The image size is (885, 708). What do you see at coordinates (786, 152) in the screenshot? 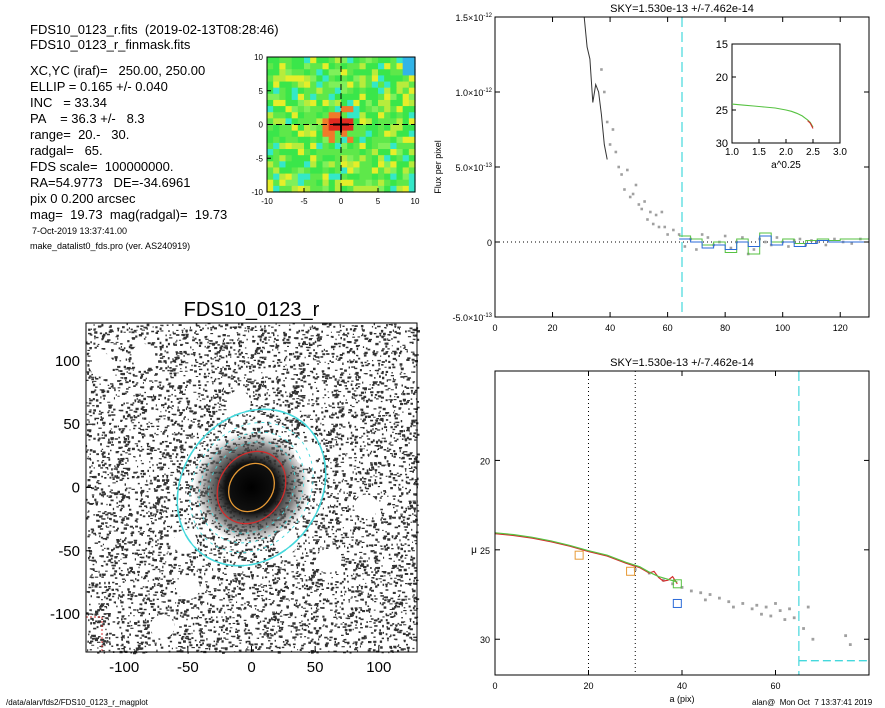
I see `inset-xtick-label: 2.0` at bounding box center [786, 152].